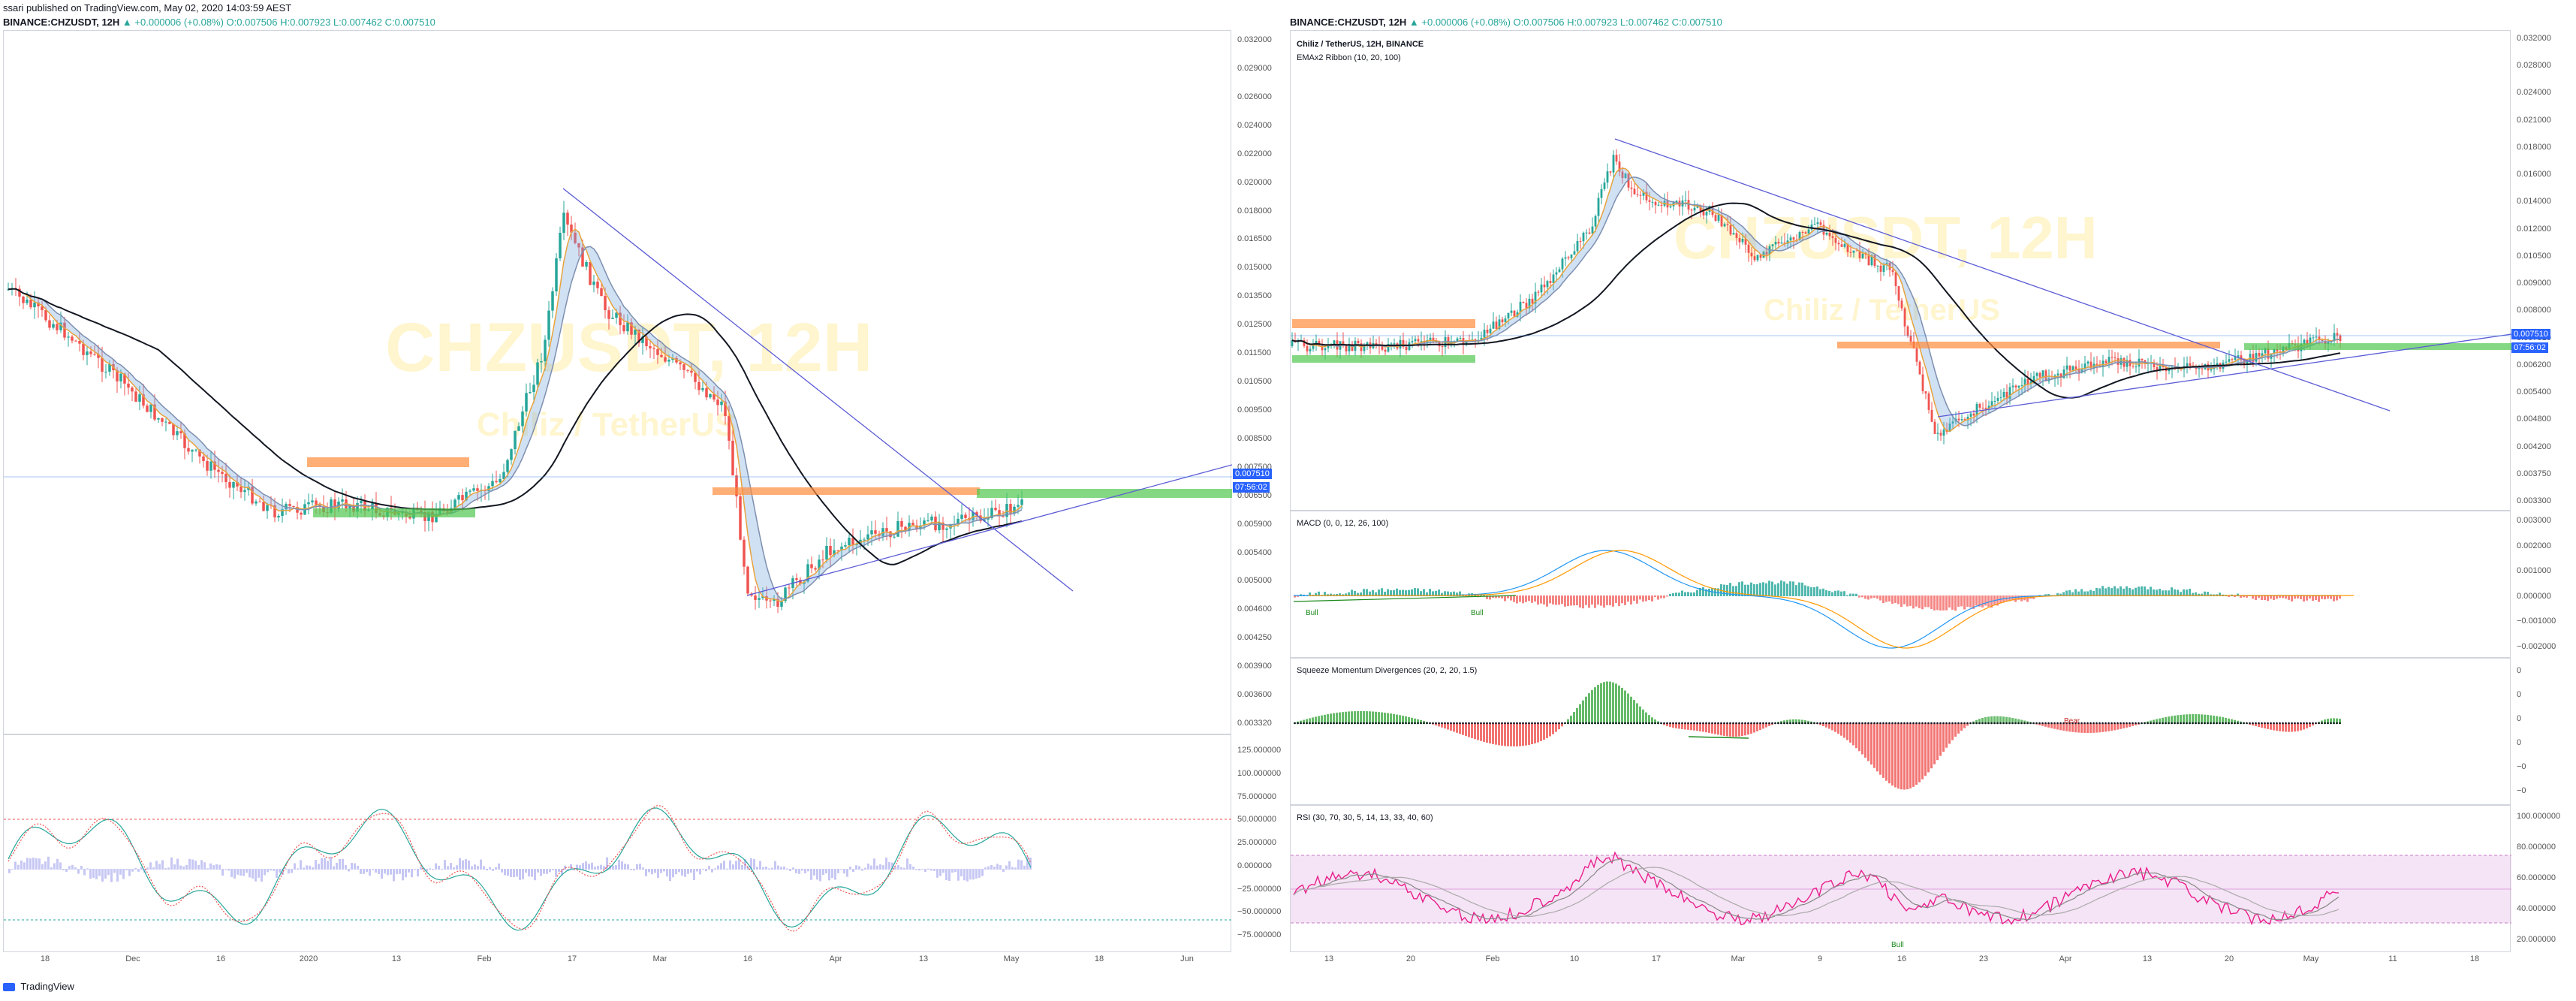 This screenshot has width=2576, height=1001. I want to click on left-oscillator-pane, so click(617, 843).